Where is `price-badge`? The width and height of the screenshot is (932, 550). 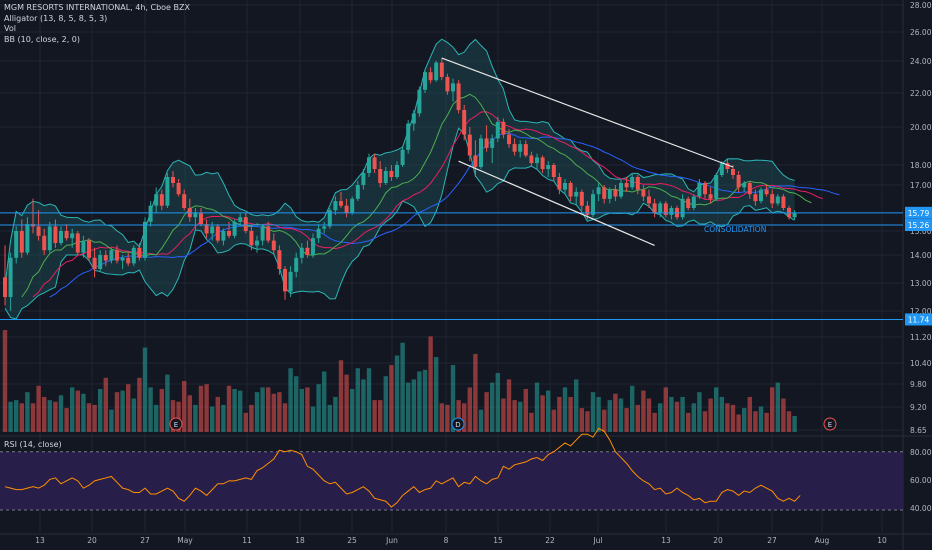 price-badge is located at coordinates (918, 225).